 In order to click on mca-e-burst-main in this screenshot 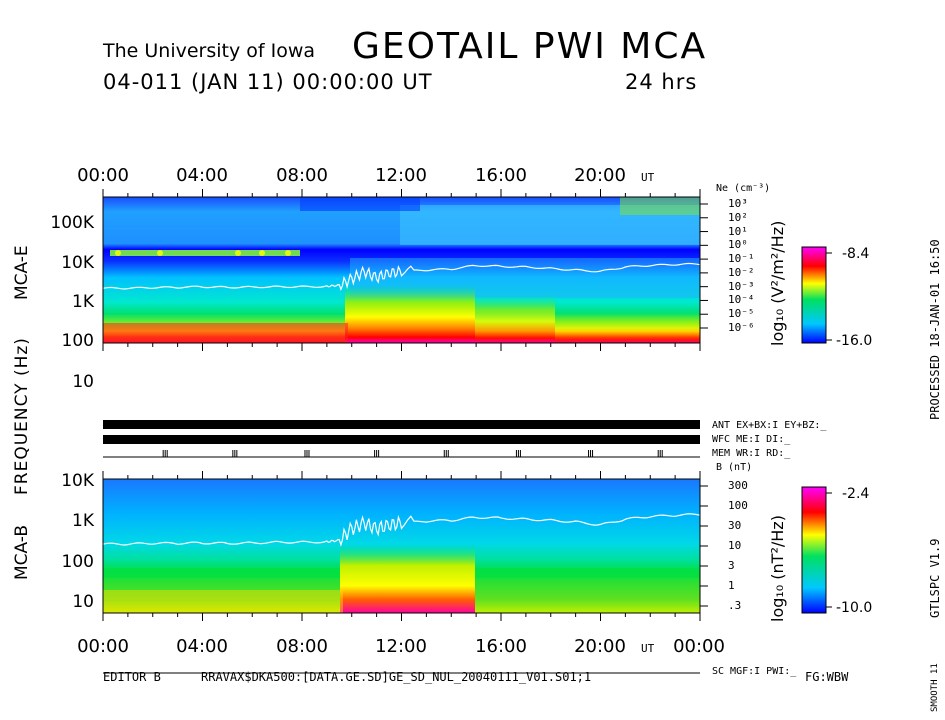, I will do `click(410, 314)`.